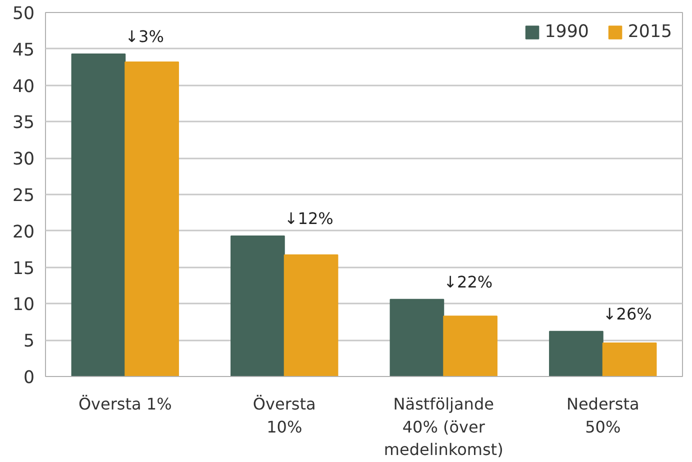 This screenshot has height=462, width=692. I want to click on y-tick-label: 45, so click(23, 50).